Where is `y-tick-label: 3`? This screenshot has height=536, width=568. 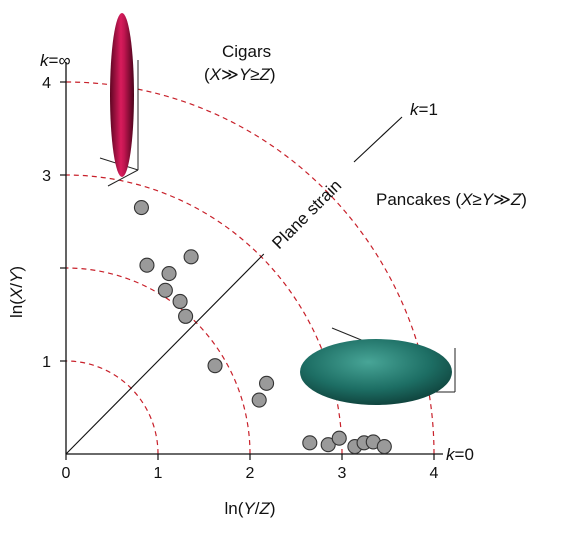 y-tick-label: 3 is located at coordinates (46, 176).